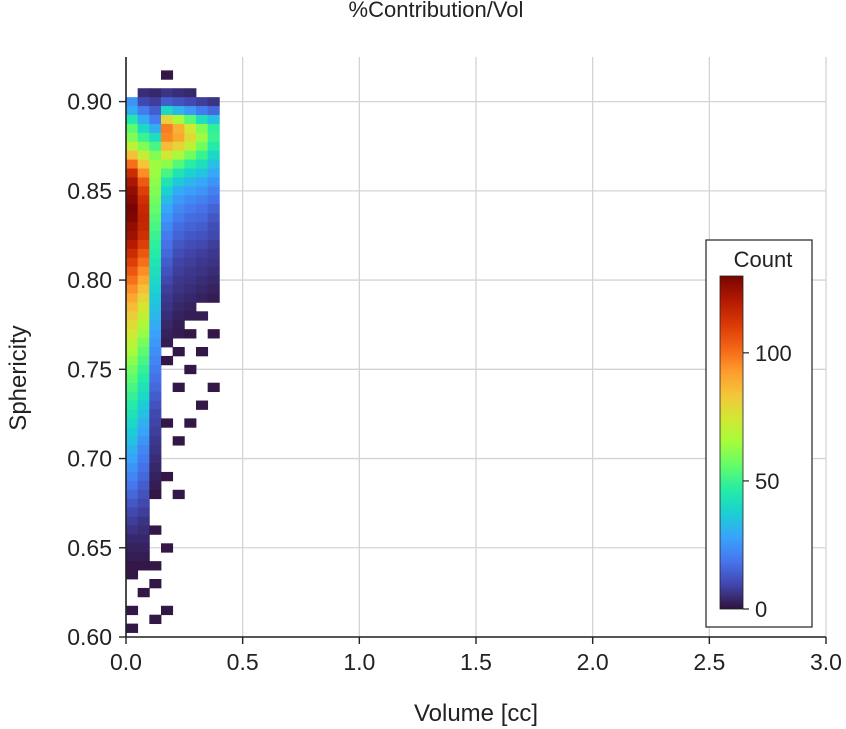 The height and width of the screenshot is (729, 846). I want to click on y-axis-title: Sphericity, so click(18, 377).